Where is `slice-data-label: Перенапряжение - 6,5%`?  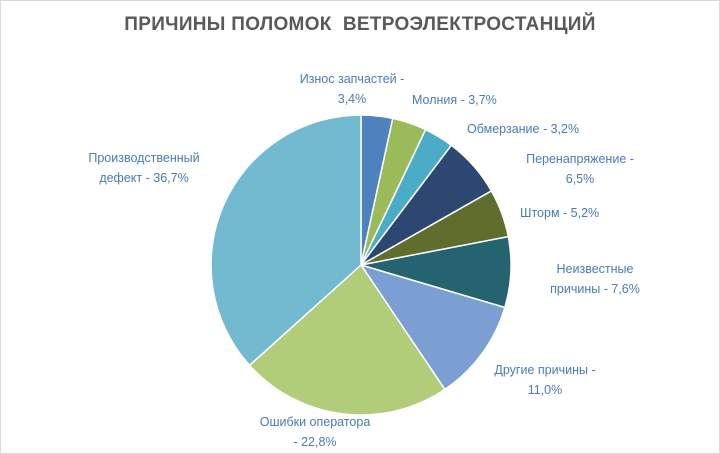 slice-data-label: Перенапряжение - 6,5% is located at coordinates (580, 169).